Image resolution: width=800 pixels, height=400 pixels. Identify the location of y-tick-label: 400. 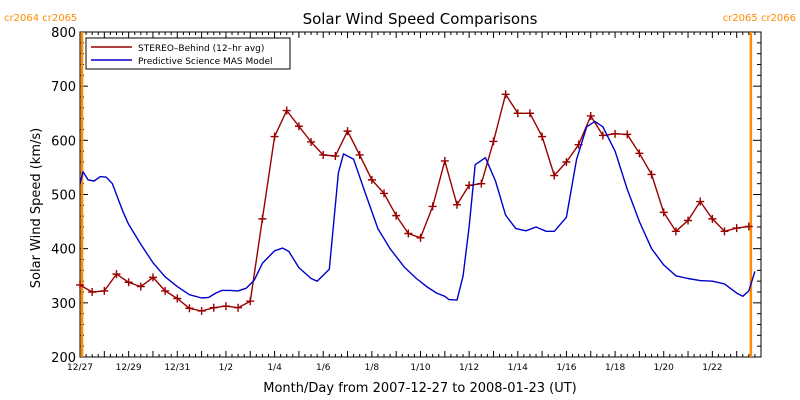
(63, 250).